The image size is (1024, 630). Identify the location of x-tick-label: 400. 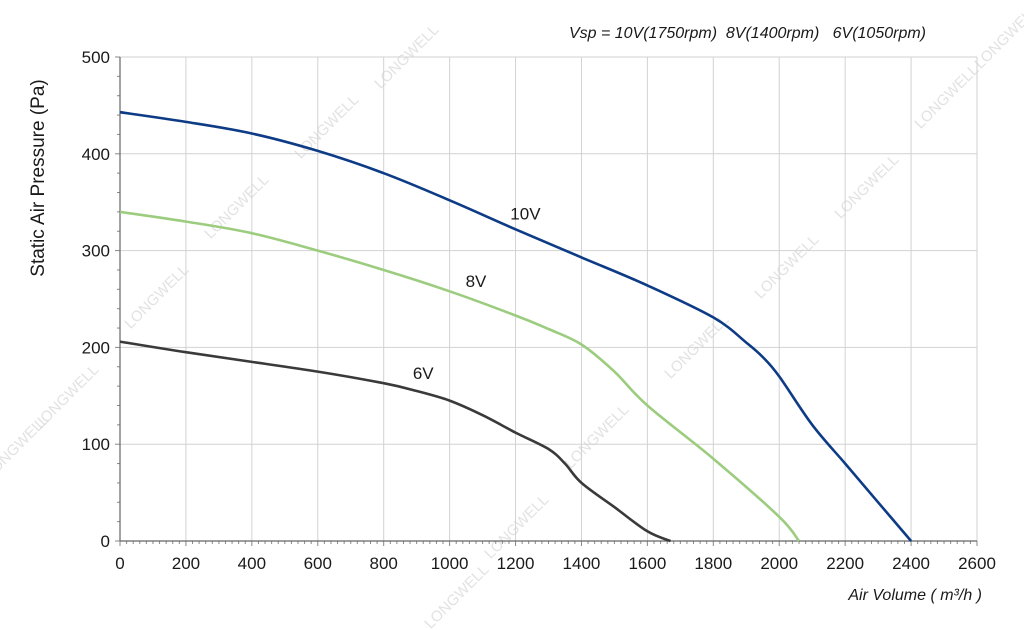
(252, 563).